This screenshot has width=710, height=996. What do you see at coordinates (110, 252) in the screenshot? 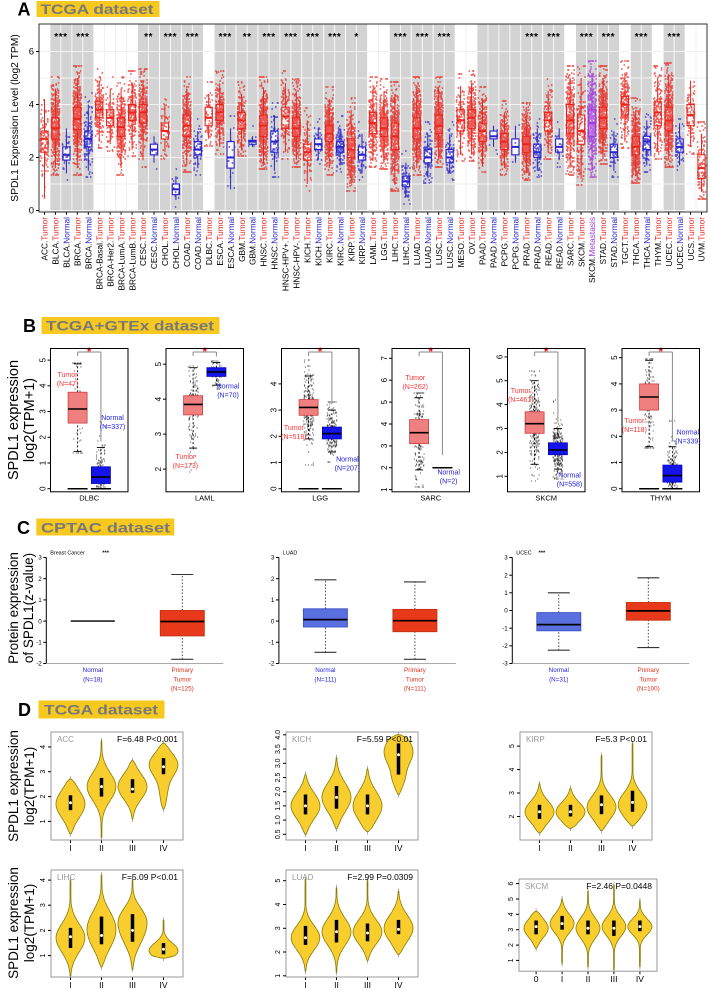
I see `svg-text: BRCA-Her2.Tumor` at bounding box center [110, 252].